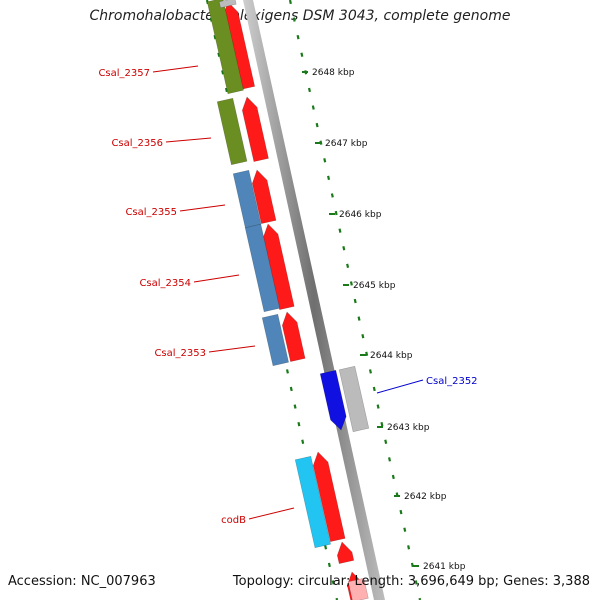 The image size is (600, 600). I want to click on csal-2355-gene, so click(247, 199).